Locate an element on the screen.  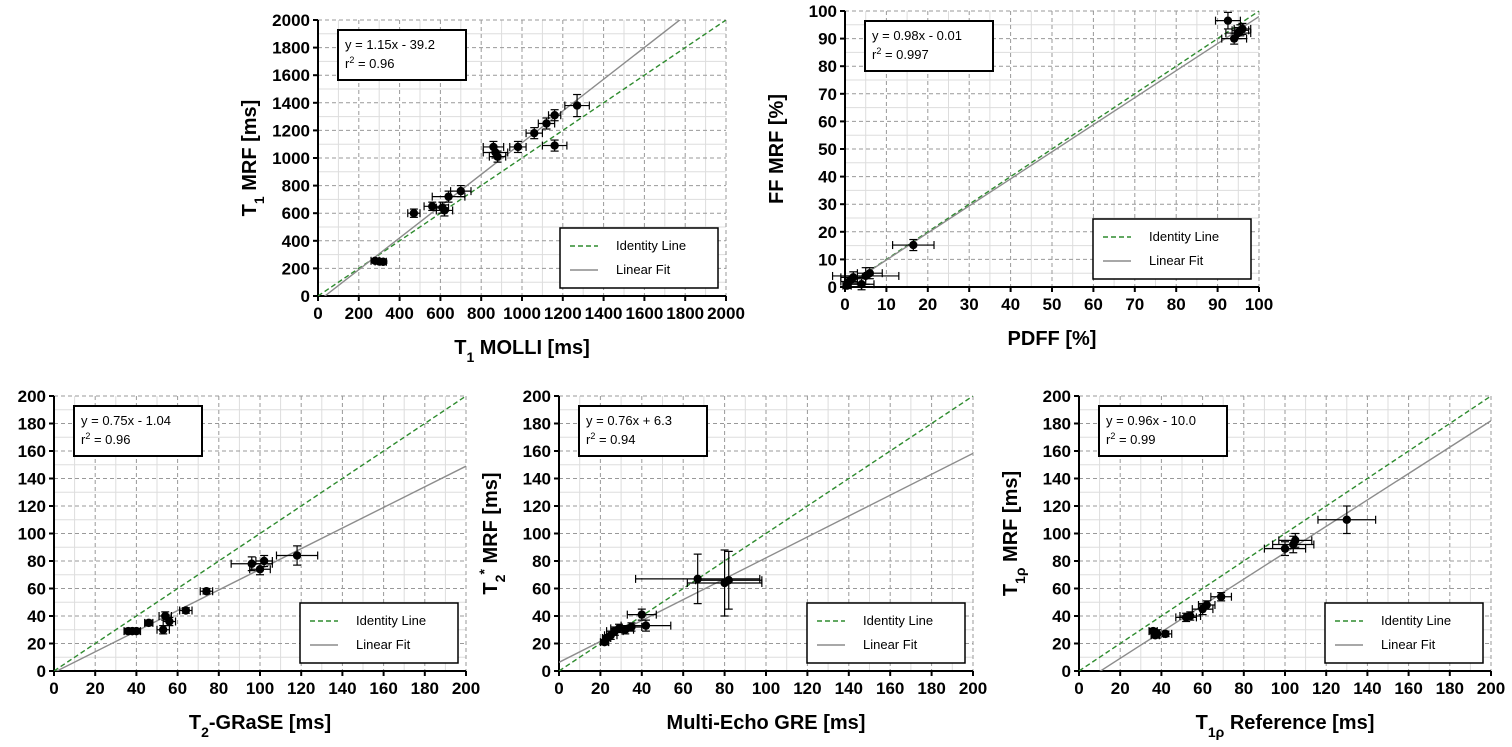
equation-box: y = 0.96x - 10.0 r2 = 0.99 is located at coordinates (1163, 431).